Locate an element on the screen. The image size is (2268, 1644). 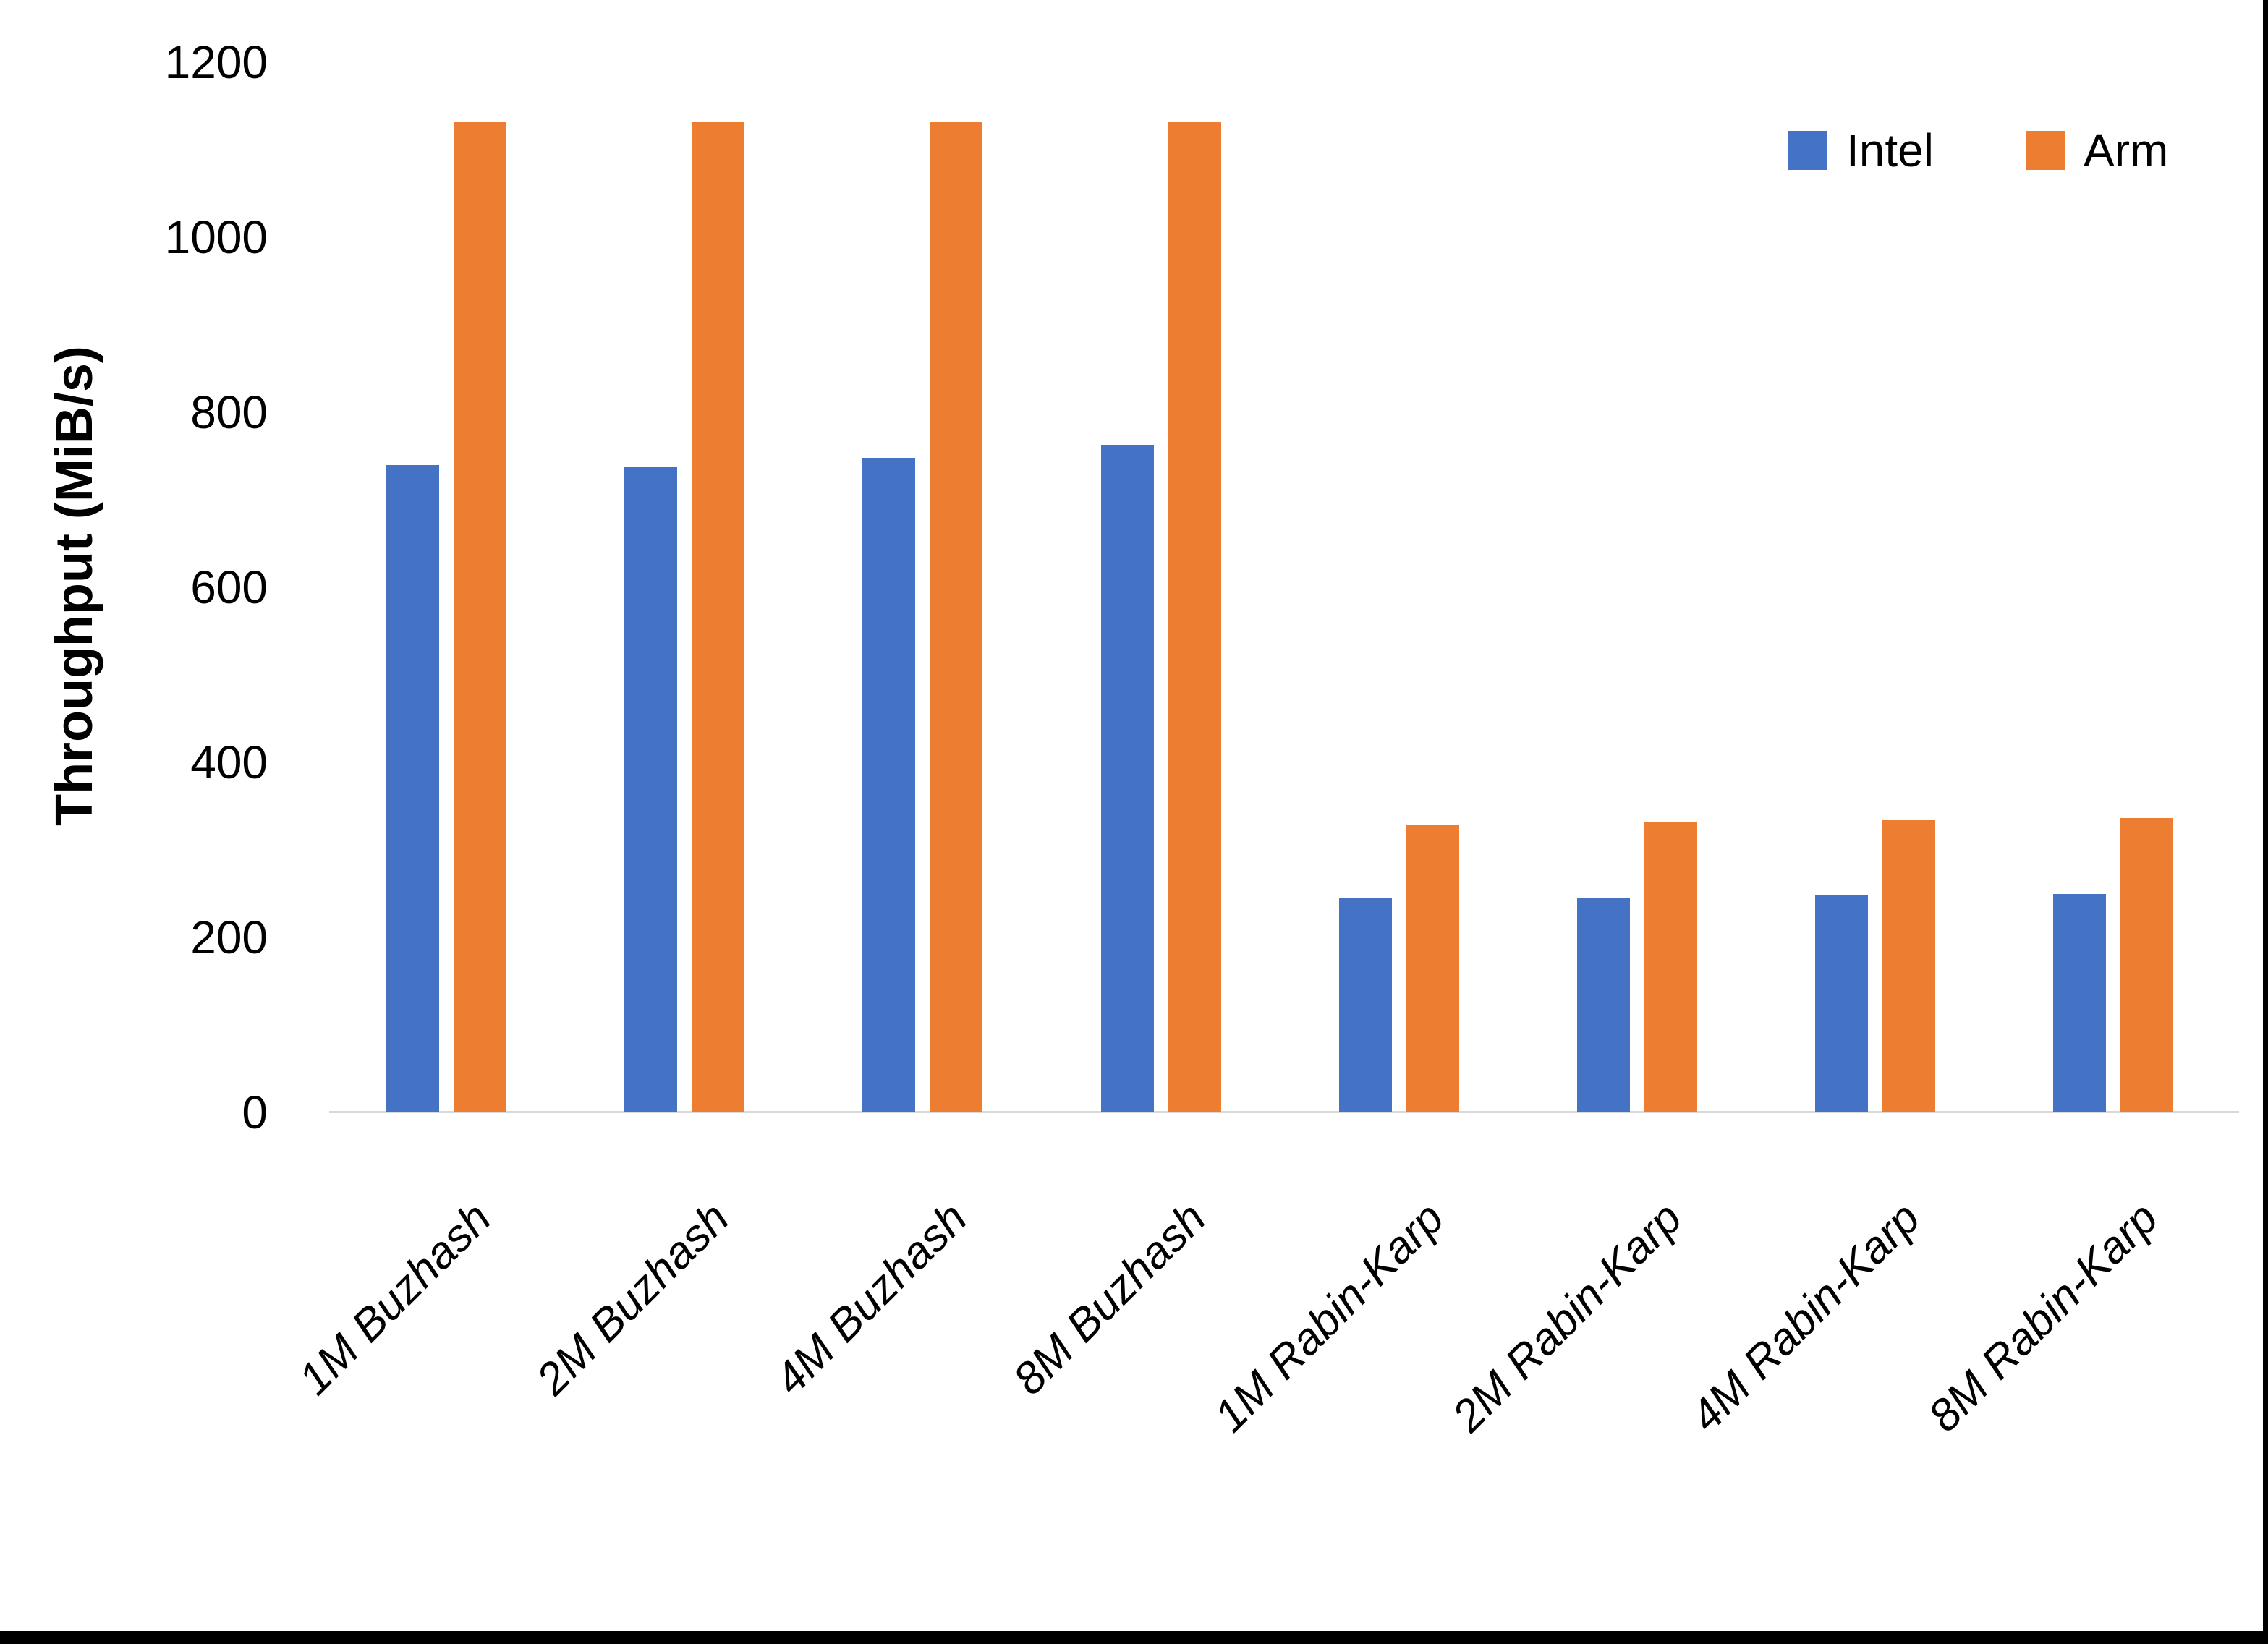
x-category-label-8m-buzhash: 8M Buzhash is located at coordinates (1109, 1299).